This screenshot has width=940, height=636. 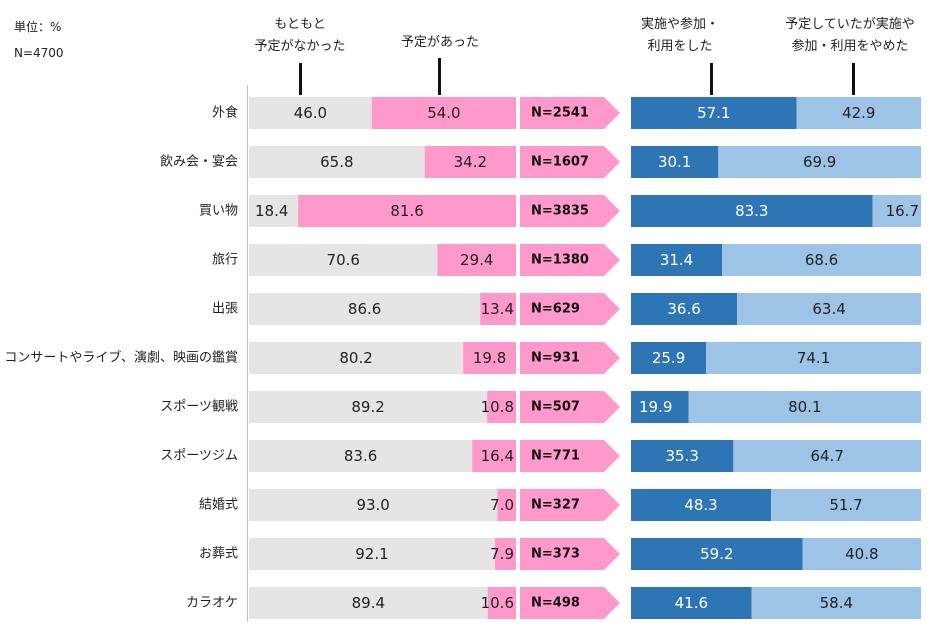 What do you see at coordinates (502, 554) in the screenshot?
I see `label-had-plan: 7.9` at bounding box center [502, 554].